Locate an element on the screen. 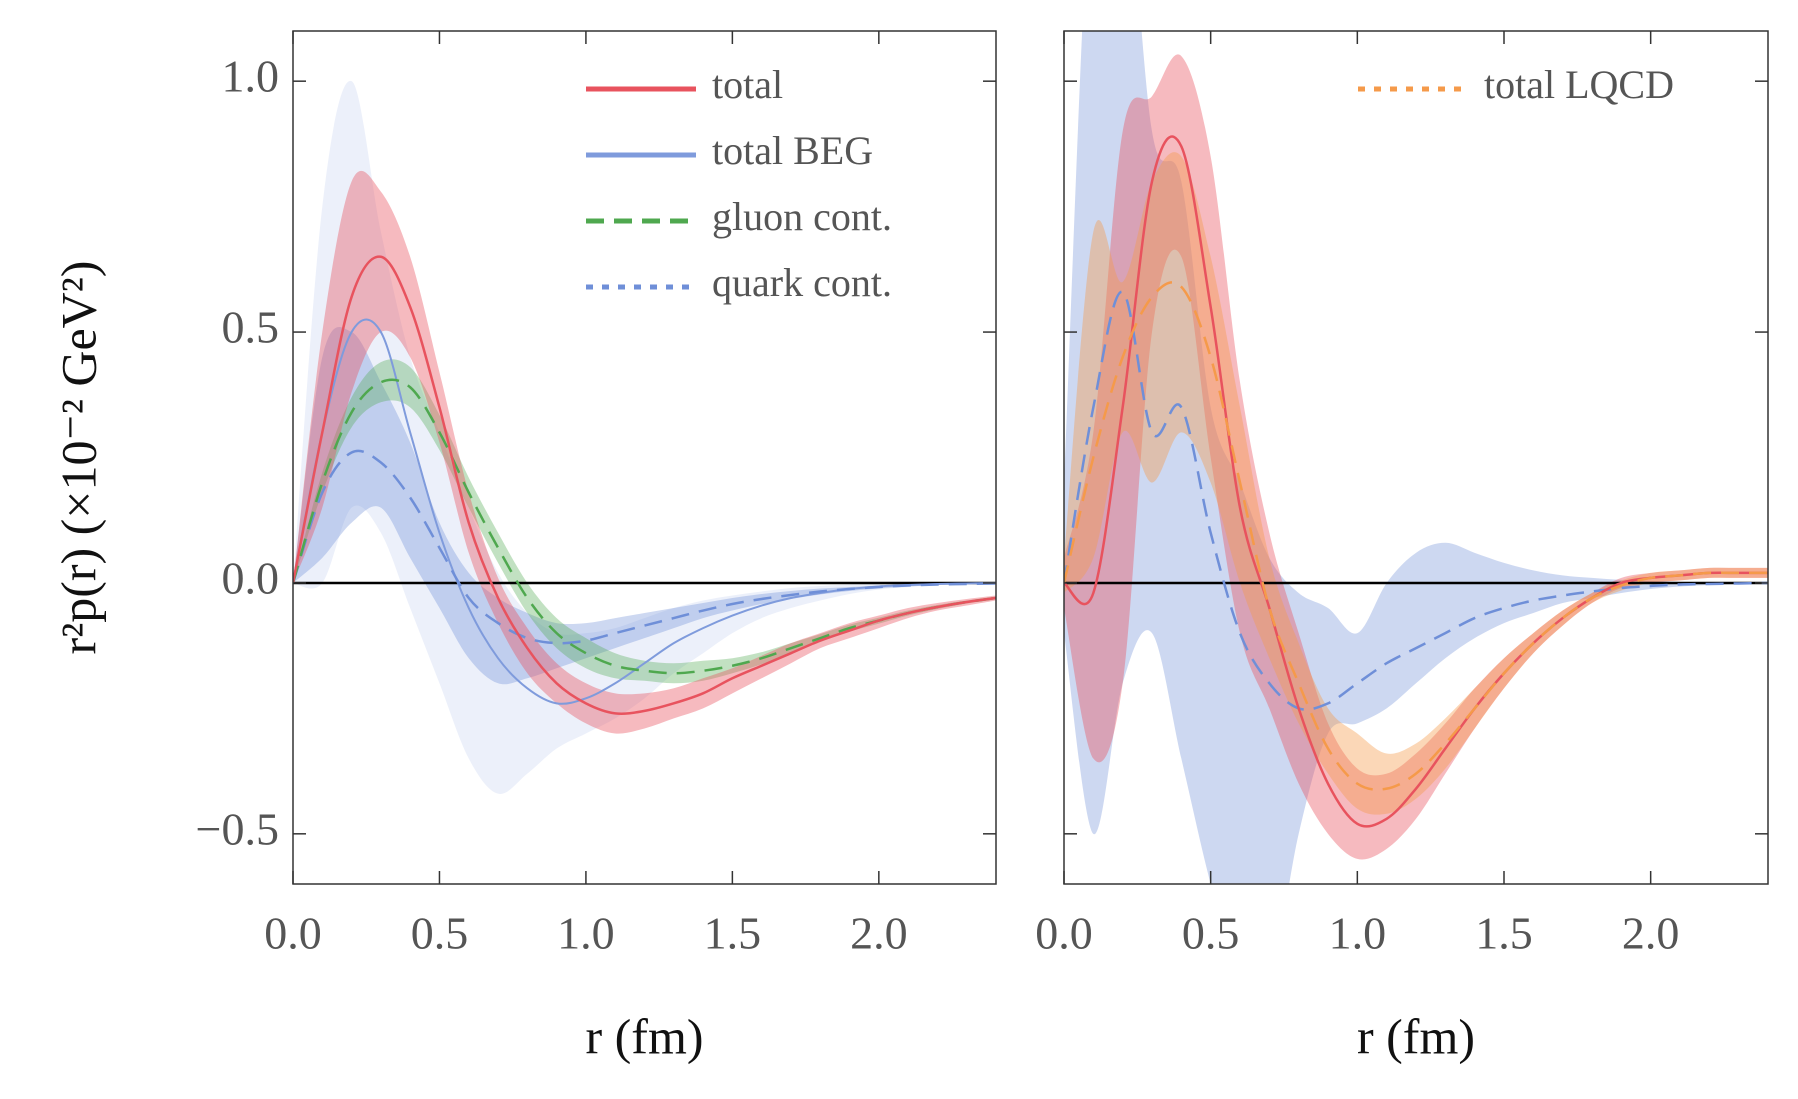  legend-label: total BEG is located at coordinates (792, 150).